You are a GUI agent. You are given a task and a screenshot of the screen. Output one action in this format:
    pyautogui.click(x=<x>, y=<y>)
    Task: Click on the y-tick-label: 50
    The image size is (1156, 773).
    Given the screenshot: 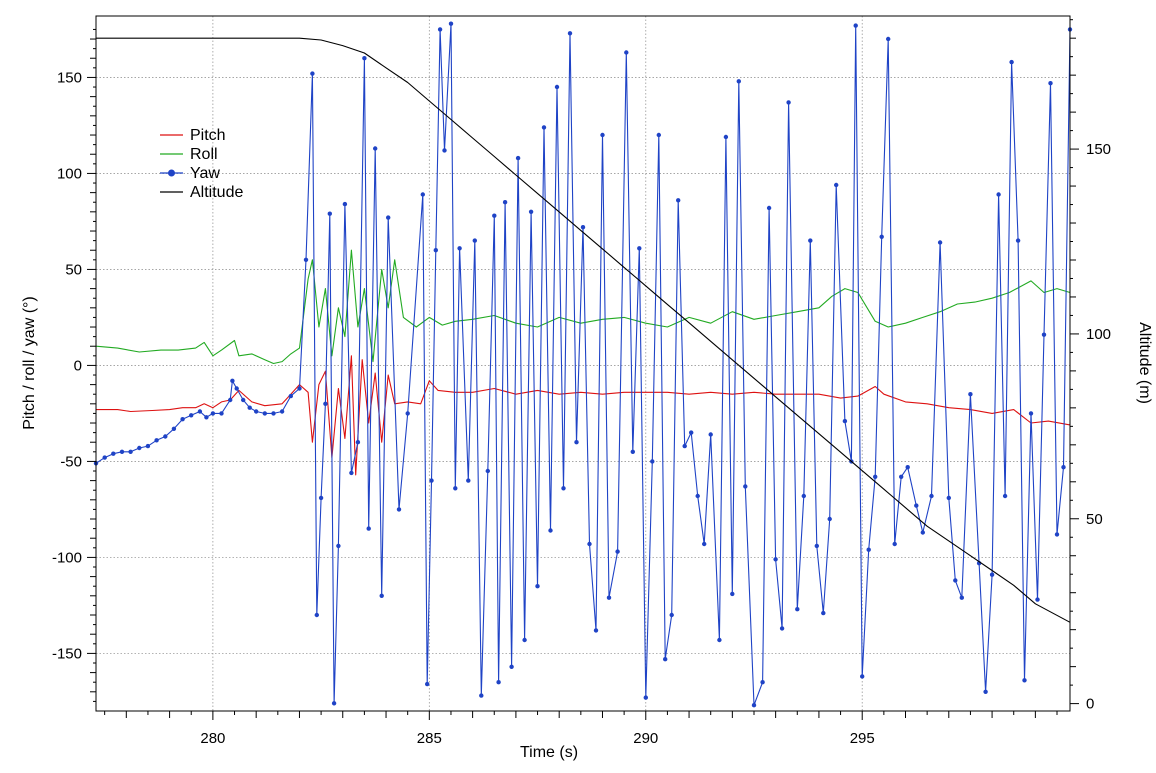 What is the action you would take?
    pyautogui.click(x=73, y=269)
    